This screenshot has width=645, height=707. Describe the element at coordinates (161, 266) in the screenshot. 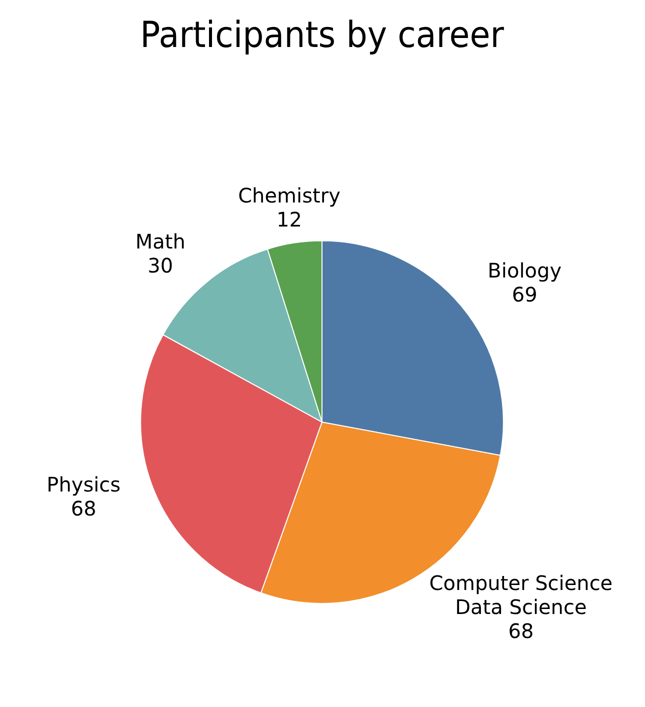

I see `data-label: 30` at that location.